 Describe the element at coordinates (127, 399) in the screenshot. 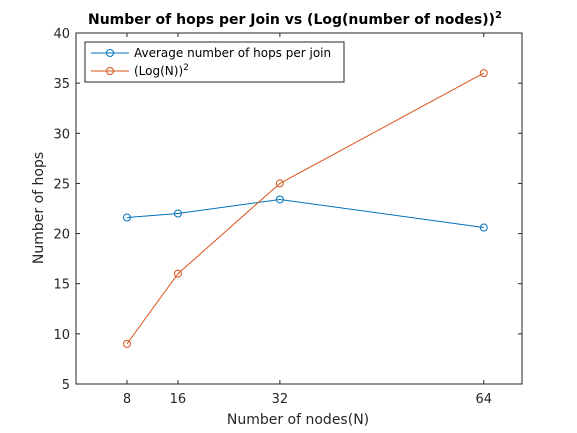

I see `x-tick-label: 8` at that location.